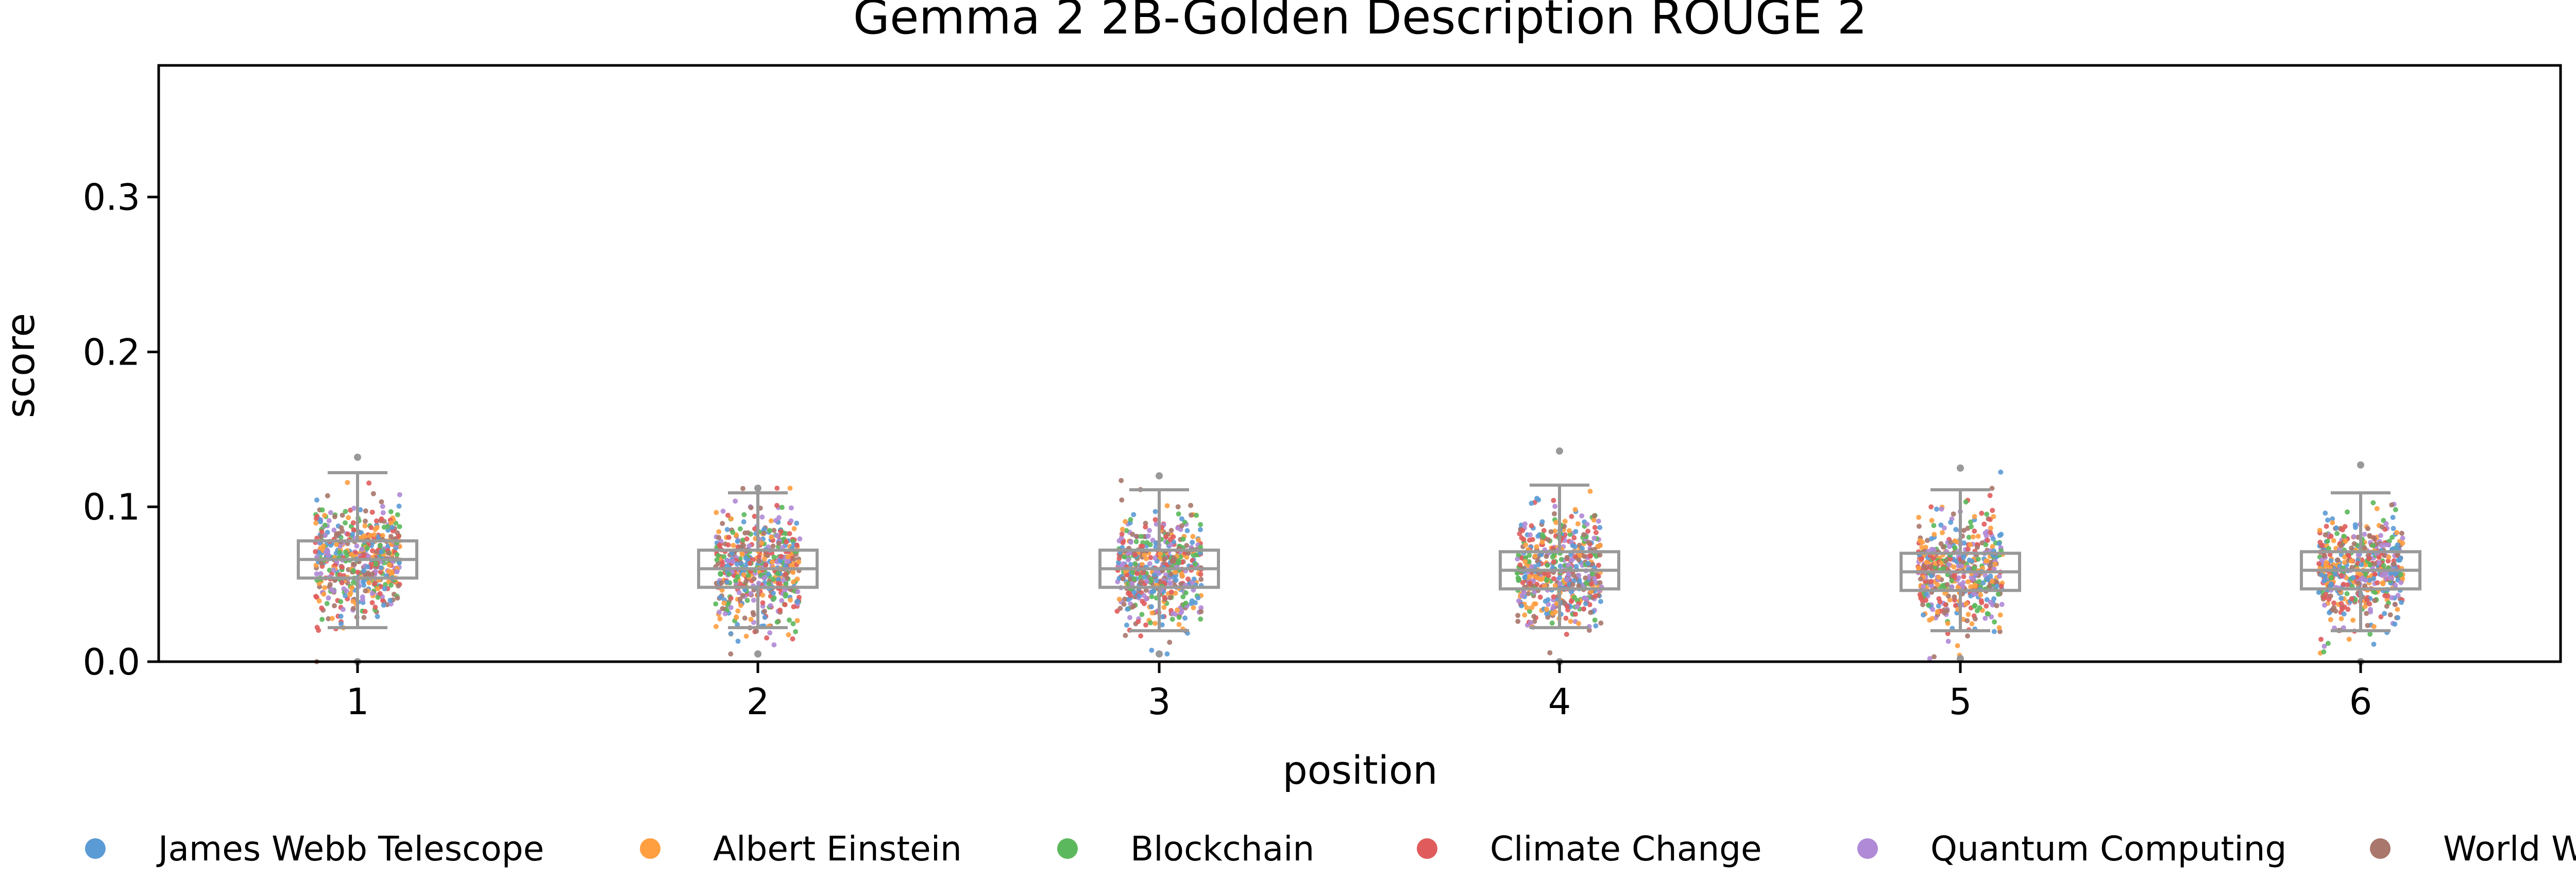 This screenshot has width=2576, height=880. Describe the element at coordinates (111, 507) in the screenshot. I see `y-tick-label: 0.1` at that location.